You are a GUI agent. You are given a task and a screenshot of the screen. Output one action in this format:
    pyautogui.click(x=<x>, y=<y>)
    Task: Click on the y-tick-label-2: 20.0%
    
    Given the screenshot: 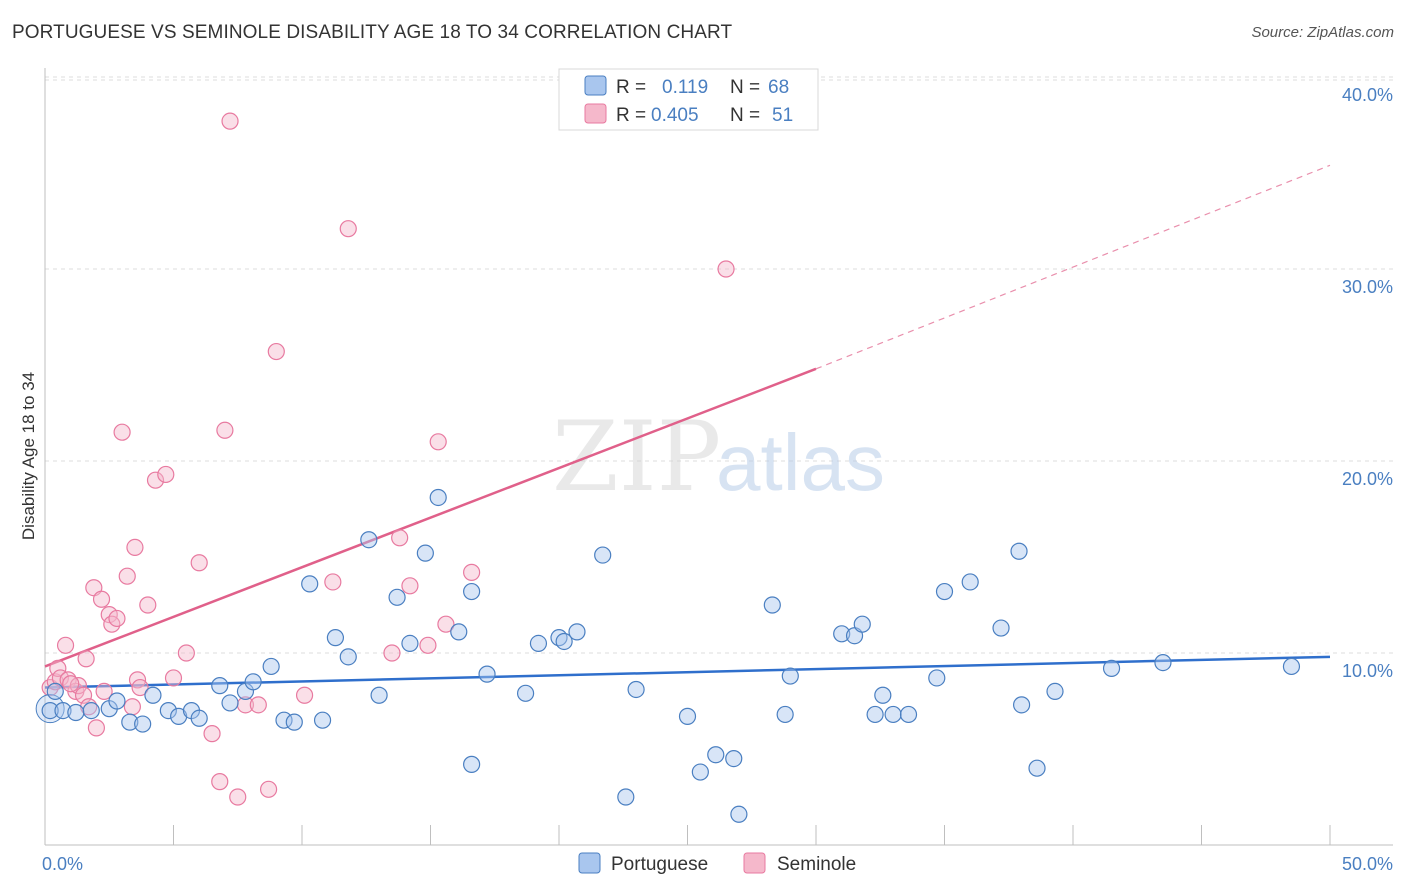 What is the action you would take?
    pyautogui.click(x=1367, y=479)
    